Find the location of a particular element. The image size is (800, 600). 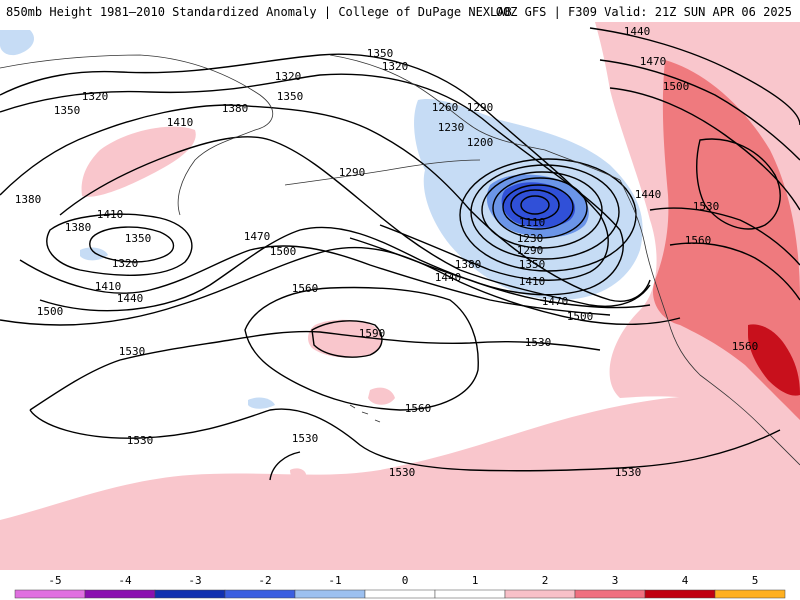

legend-tick-label: -4 is located at coordinates (125, 580).